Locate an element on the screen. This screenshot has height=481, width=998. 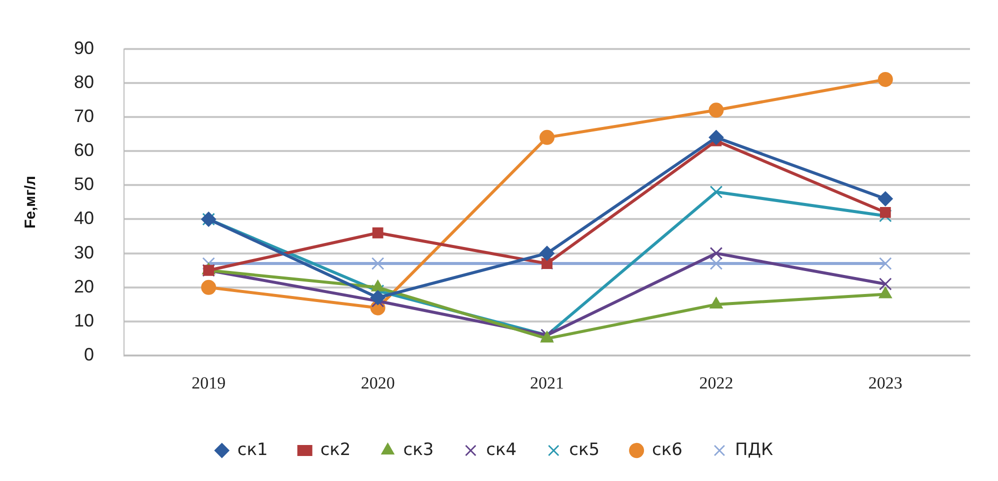
y-tick-label: 80 is located at coordinates (84, 82).